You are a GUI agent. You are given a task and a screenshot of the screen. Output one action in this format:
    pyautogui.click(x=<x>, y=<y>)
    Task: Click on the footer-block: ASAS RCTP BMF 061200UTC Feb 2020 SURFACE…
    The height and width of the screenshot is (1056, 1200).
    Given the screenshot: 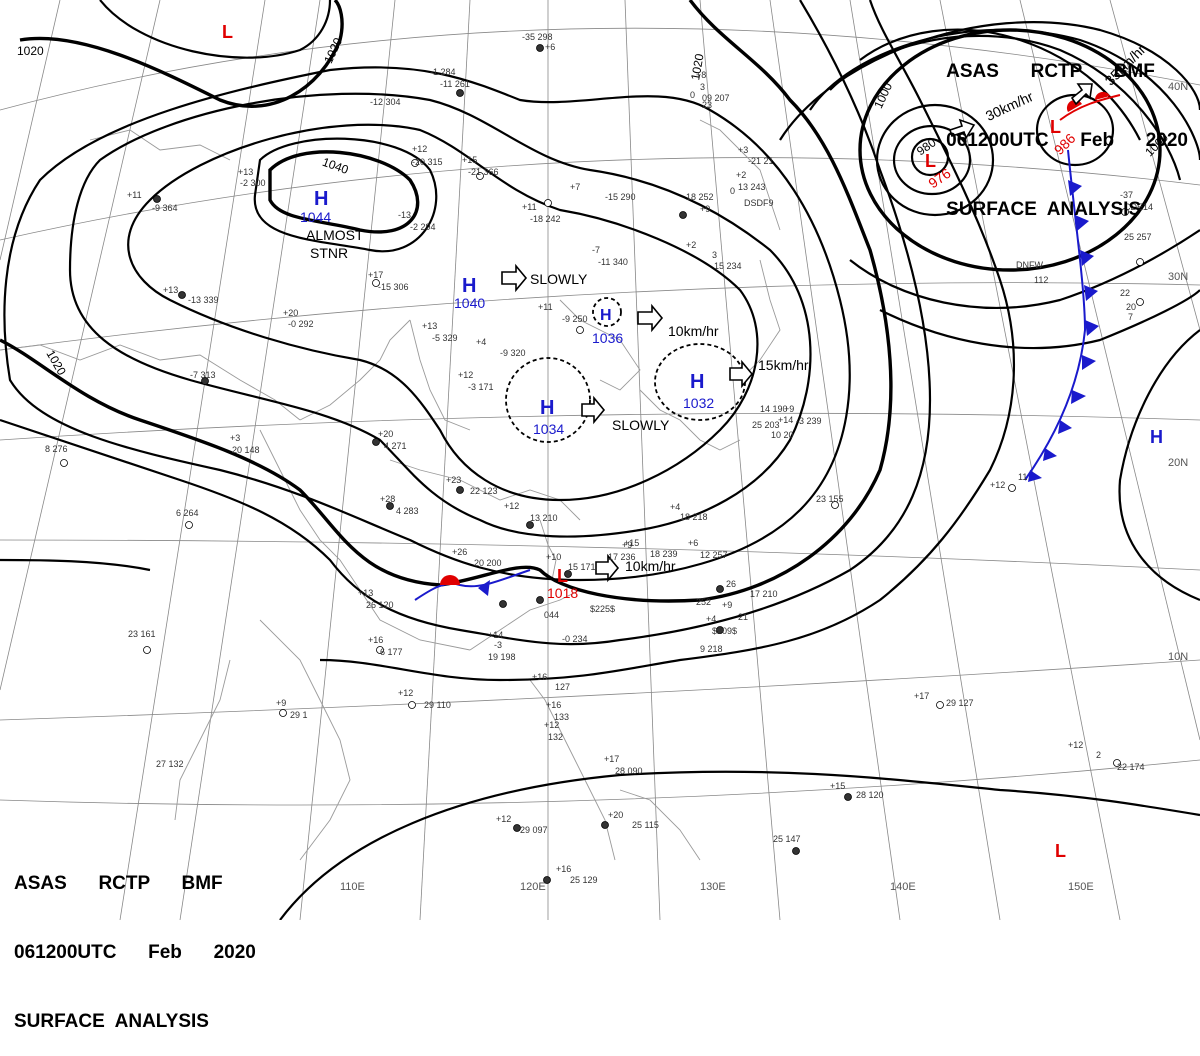 What is the action you would take?
    pyautogui.click(x=135, y=941)
    